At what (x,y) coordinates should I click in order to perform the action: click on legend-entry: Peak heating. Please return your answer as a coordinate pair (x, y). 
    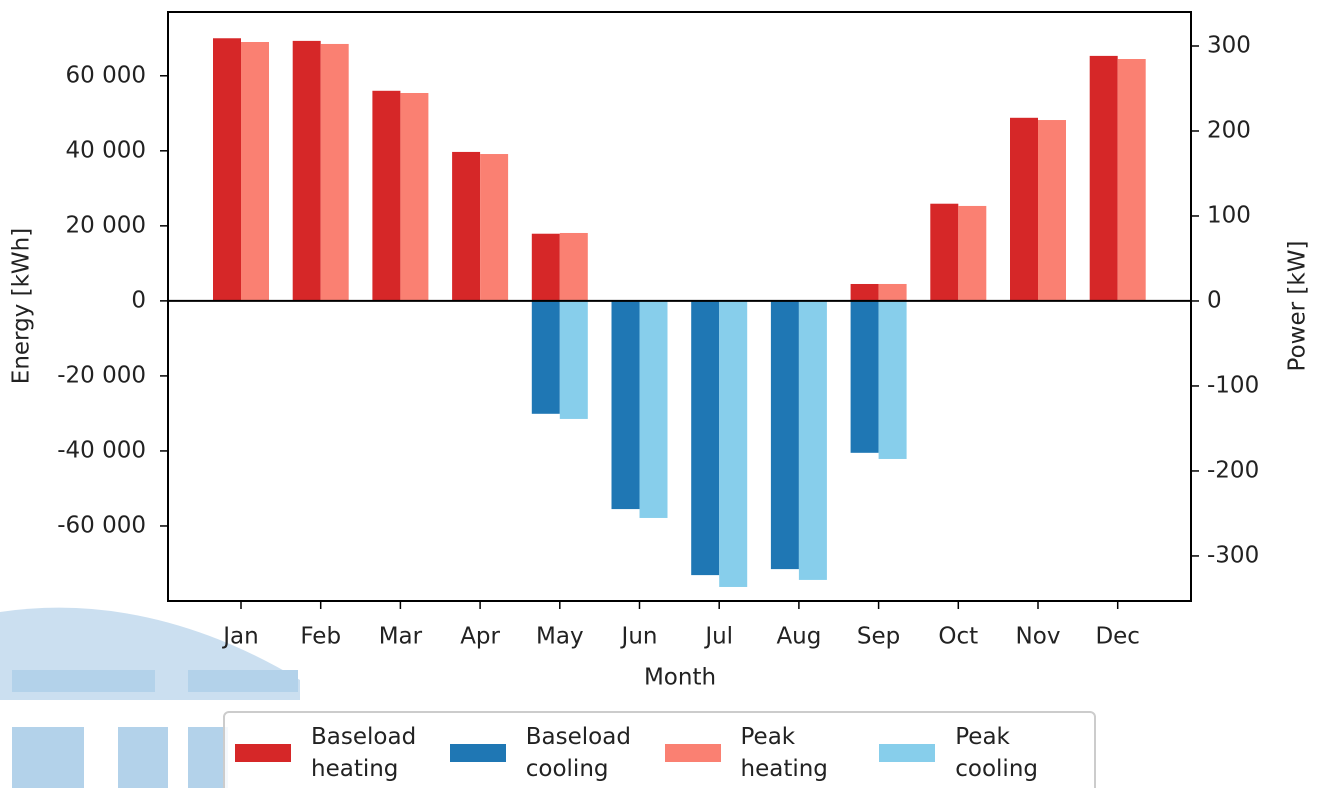
    Looking at the image, I should click on (772, 753).